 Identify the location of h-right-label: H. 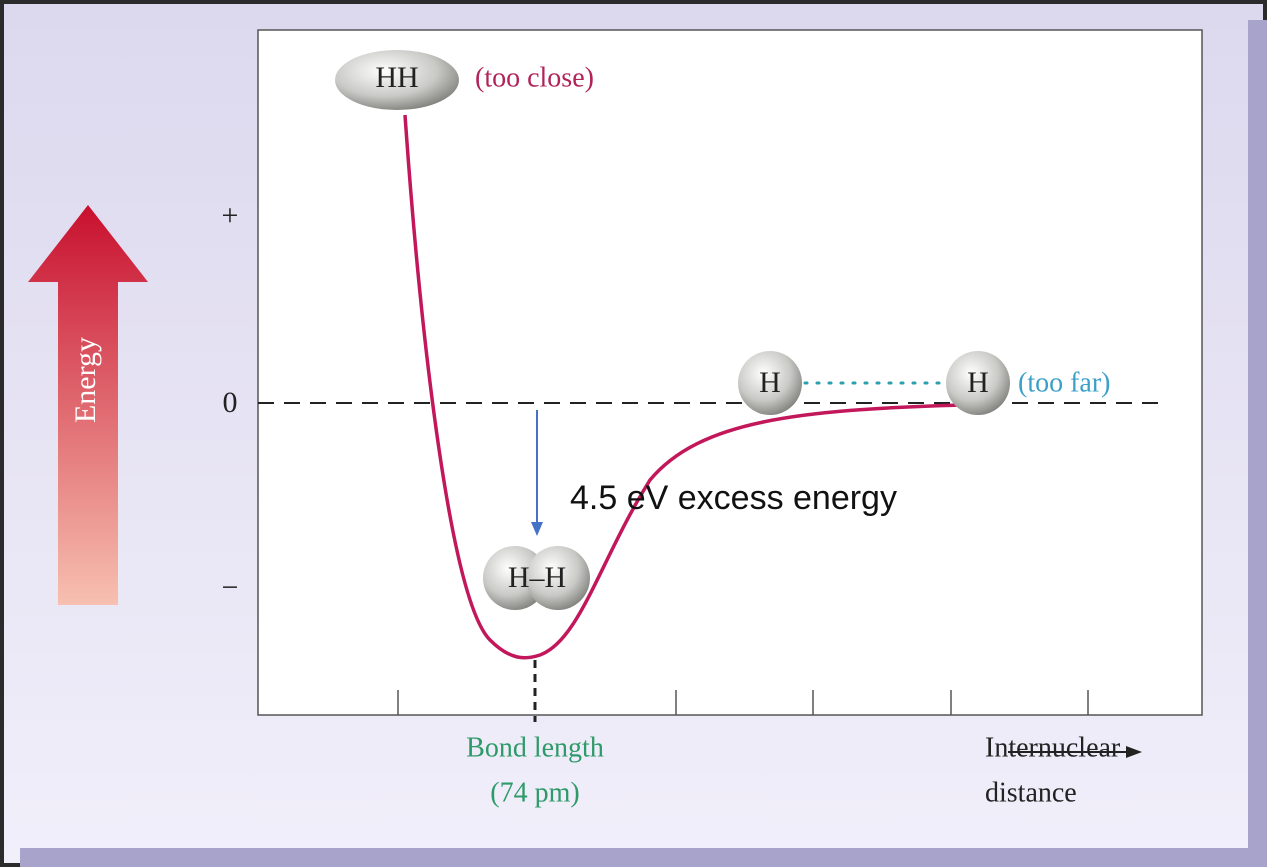
(978, 382).